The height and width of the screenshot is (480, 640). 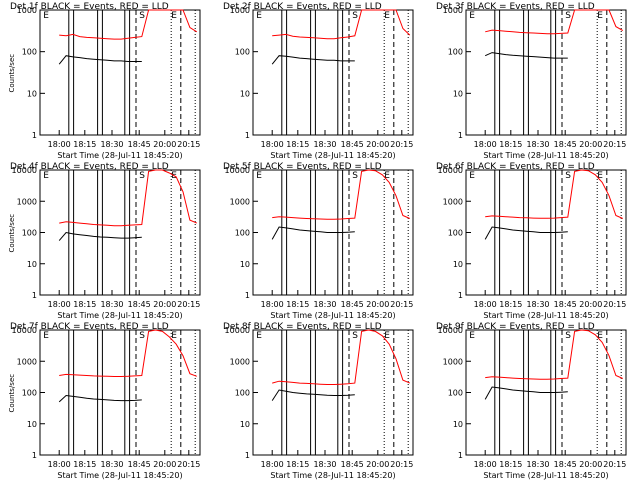 I want to click on panel-title: Det 2f BLACK = Events, RED = LLD, so click(x=302, y=7).